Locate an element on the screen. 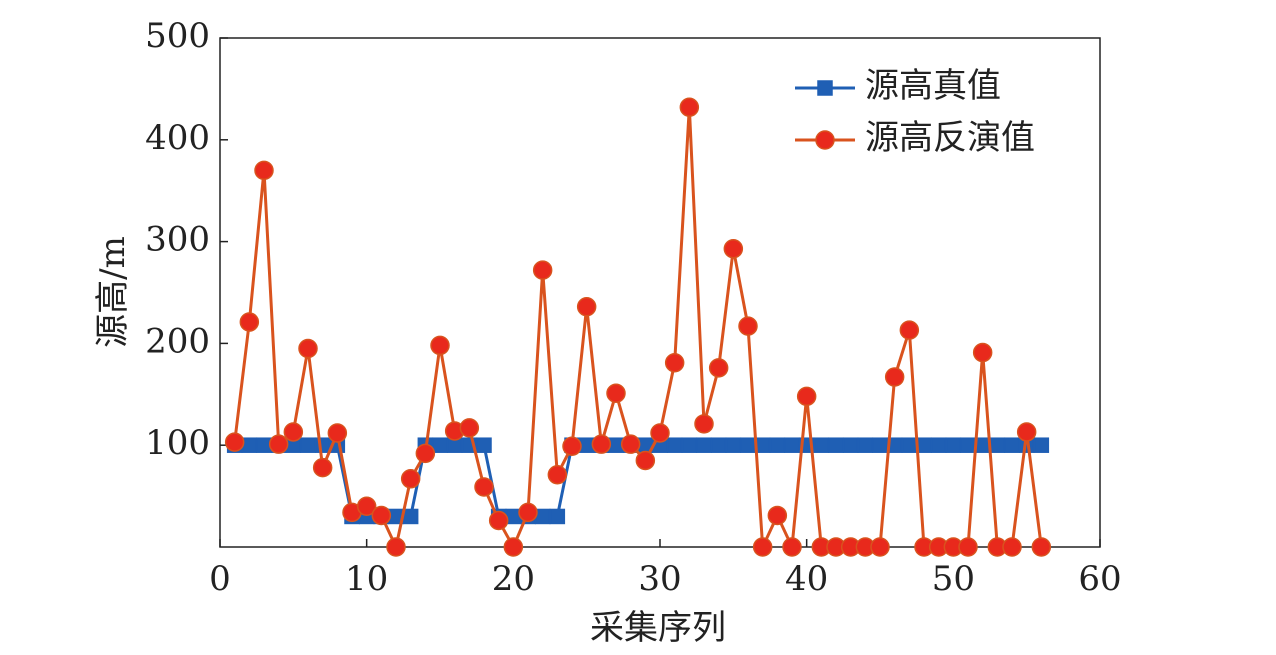 The image size is (1276, 655). x-tick-label: 20 is located at coordinates (513, 579).